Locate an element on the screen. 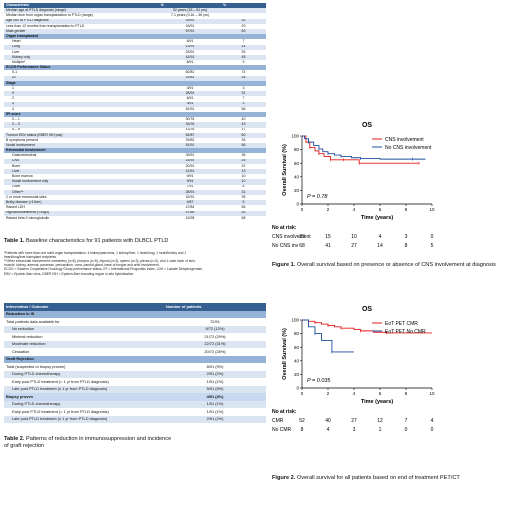 Image resolution: width=520 pixels, height=512 pixels. row-value: 60 is located at coordinates (243, 135).